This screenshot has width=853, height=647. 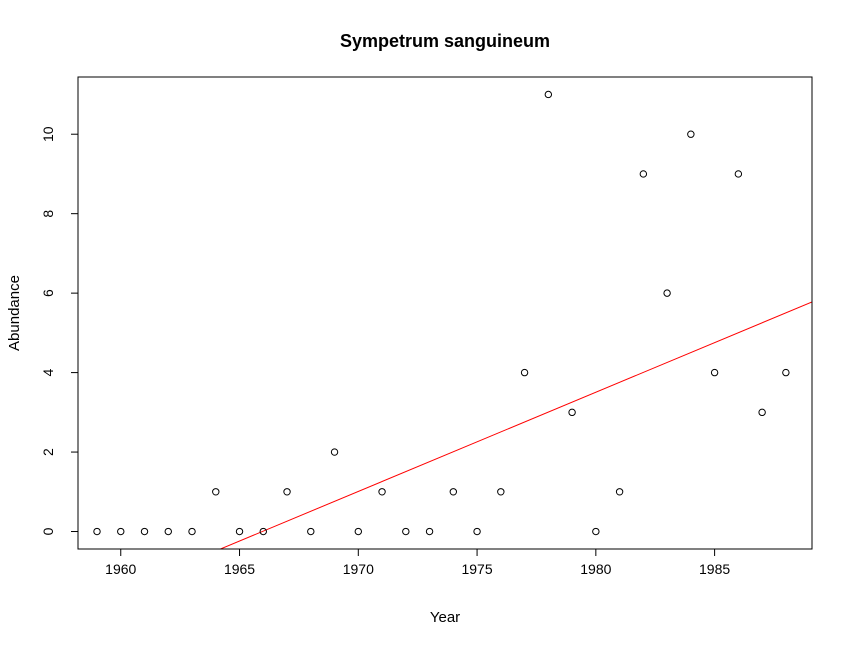 I want to click on x-tick-label: 1975, so click(x=476, y=569).